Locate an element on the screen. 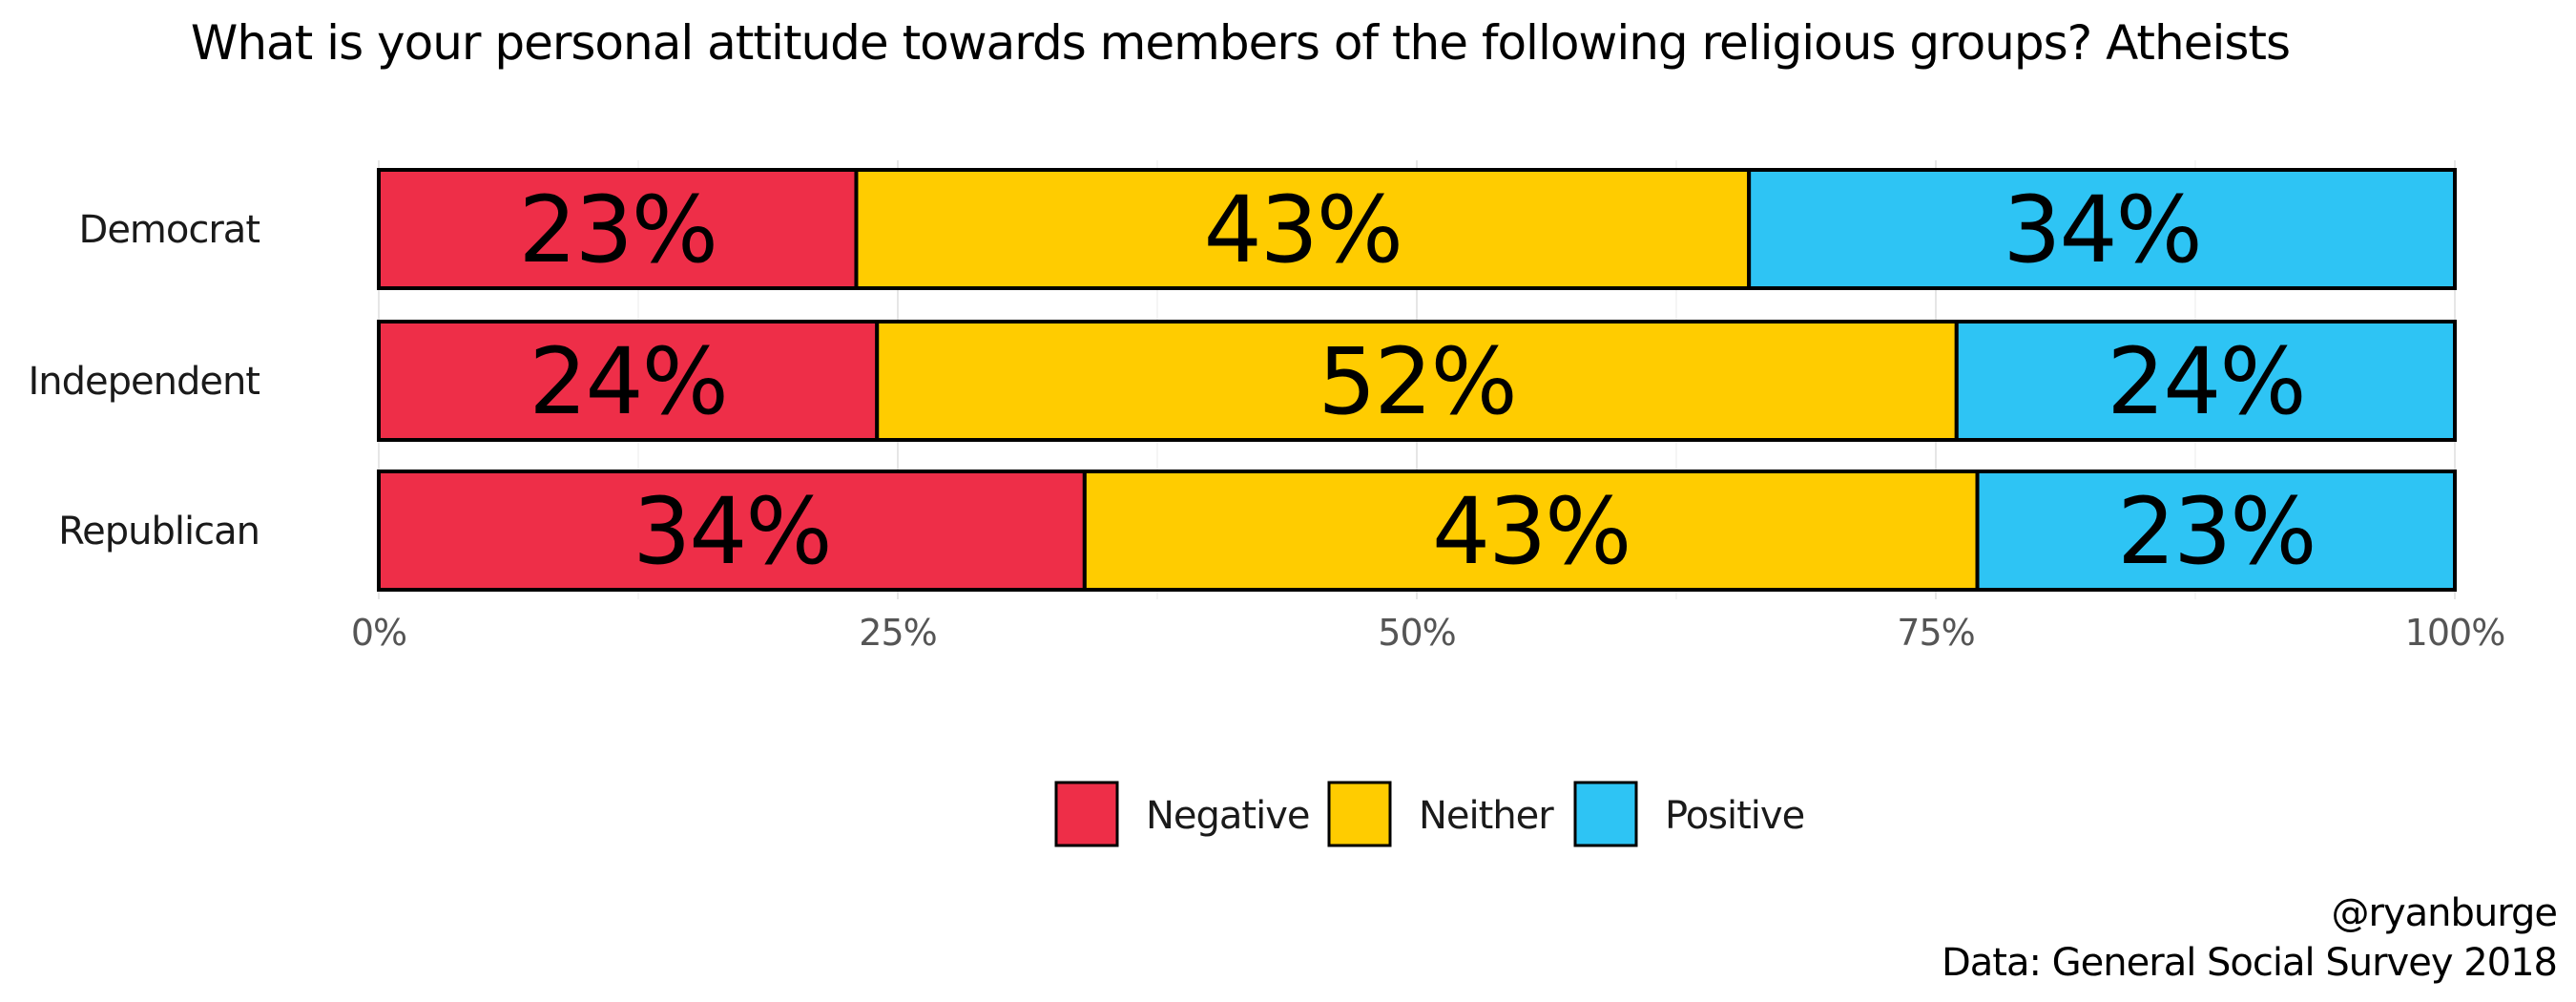 The height and width of the screenshot is (1002, 2576). bar-neither-democrat is located at coordinates (1303, 229).